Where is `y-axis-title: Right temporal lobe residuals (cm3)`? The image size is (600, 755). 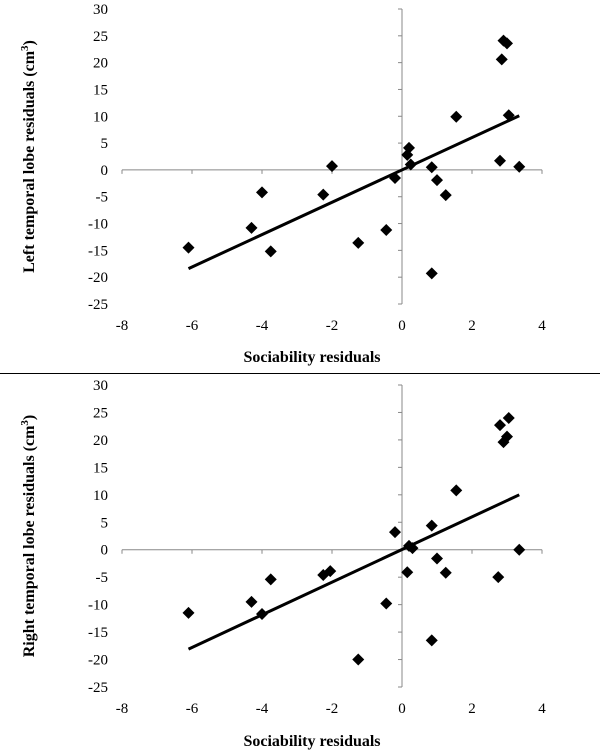 y-axis-title: Right temporal lobe residuals (cm3) is located at coordinates (28, 536).